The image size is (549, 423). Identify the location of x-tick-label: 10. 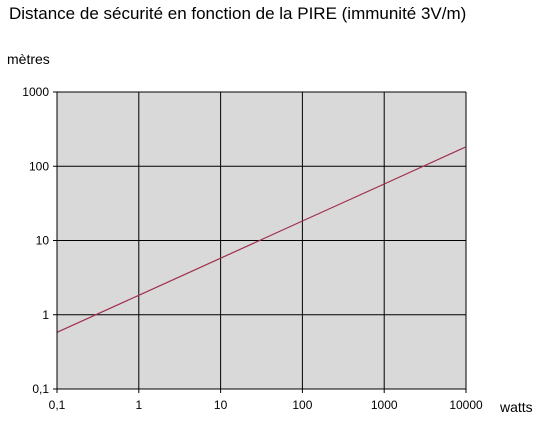
(221, 405).